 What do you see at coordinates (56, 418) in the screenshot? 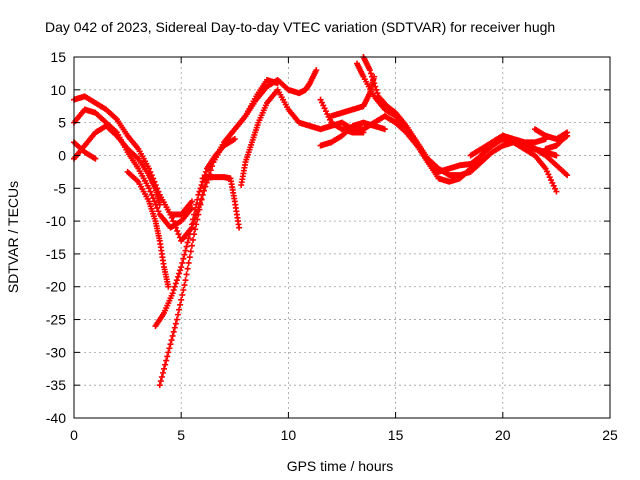
I see `y-tick-label: -40` at bounding box center [56, 418].